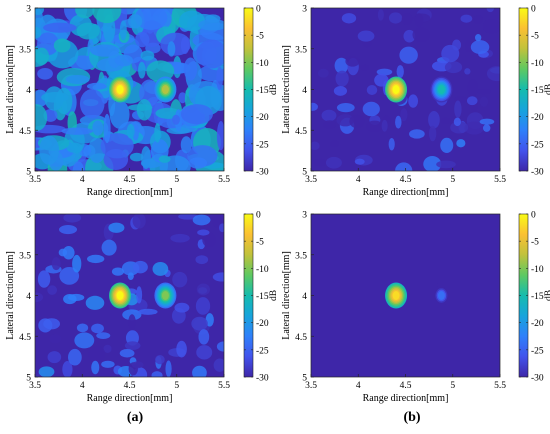 This screenshot has height=434, width=550. I want to click on x-axis-label: Range direction[mm], so click(406, 398).